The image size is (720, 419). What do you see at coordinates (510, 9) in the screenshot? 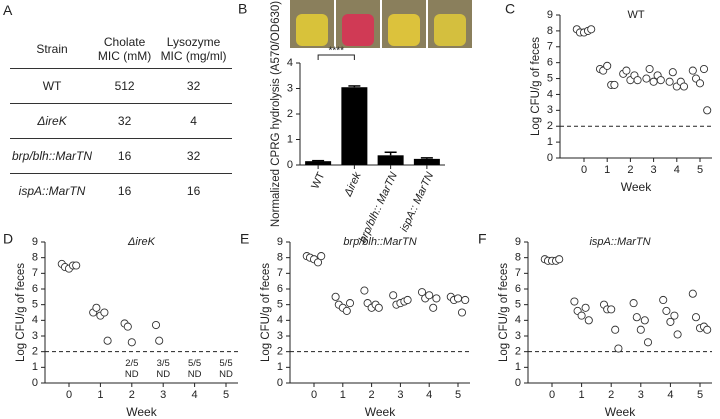
I see `panel-label: C` at bounding box center [510, 9].